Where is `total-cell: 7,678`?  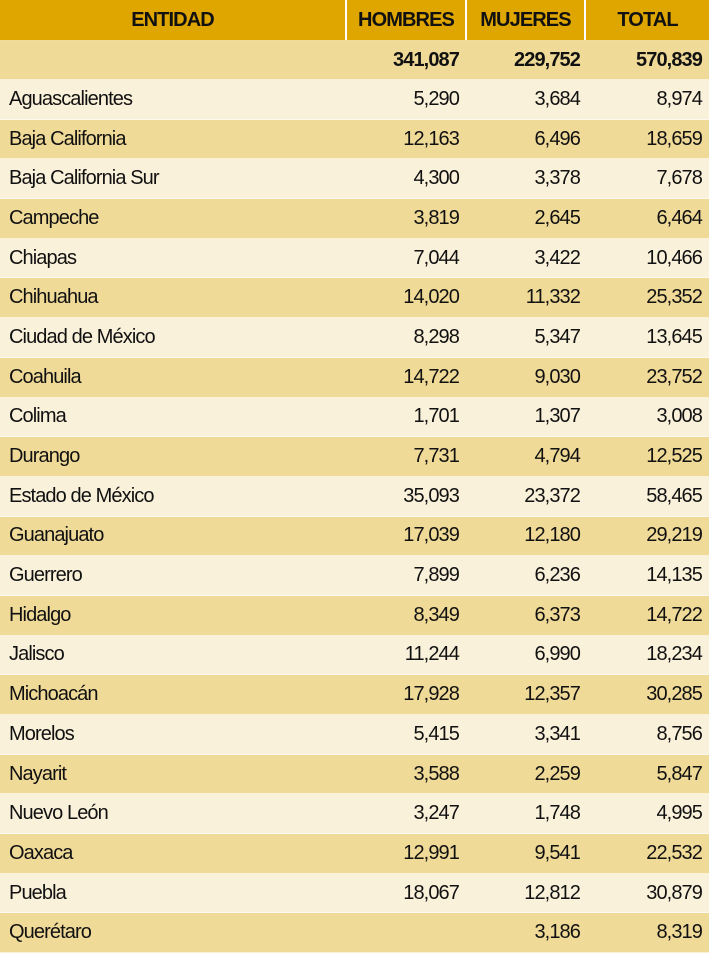
total-cell: 7,678 is located at coordinates (679, 178).